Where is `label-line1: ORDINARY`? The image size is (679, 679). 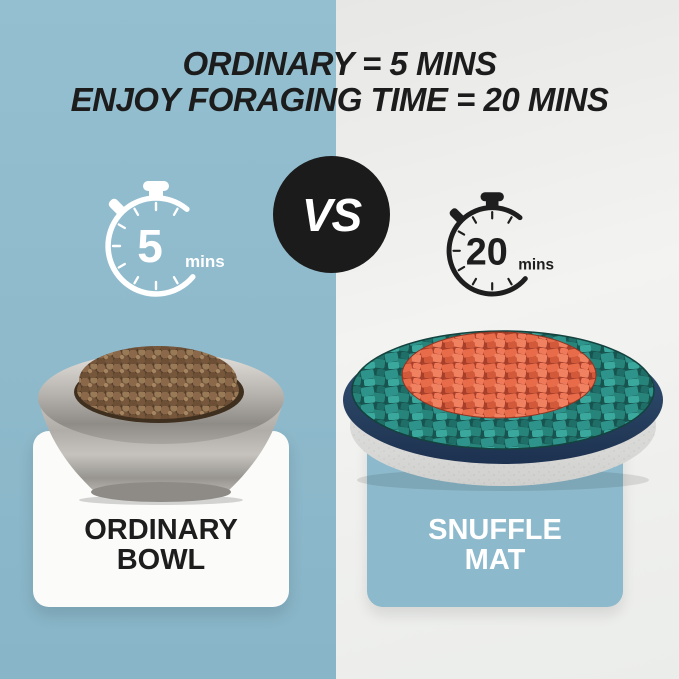 label-line1: ORDINARY is located at coordinates (161, 530).